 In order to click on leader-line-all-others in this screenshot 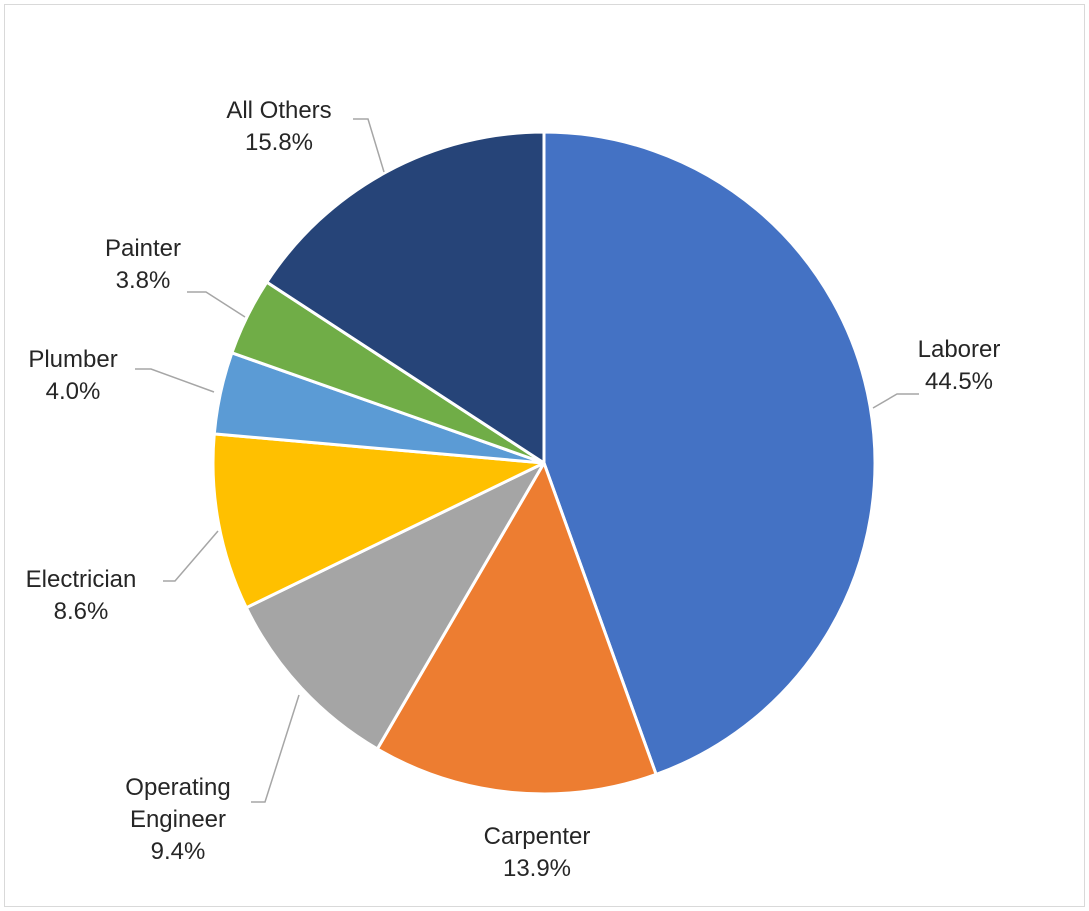, I will do `click(369, 145)`.